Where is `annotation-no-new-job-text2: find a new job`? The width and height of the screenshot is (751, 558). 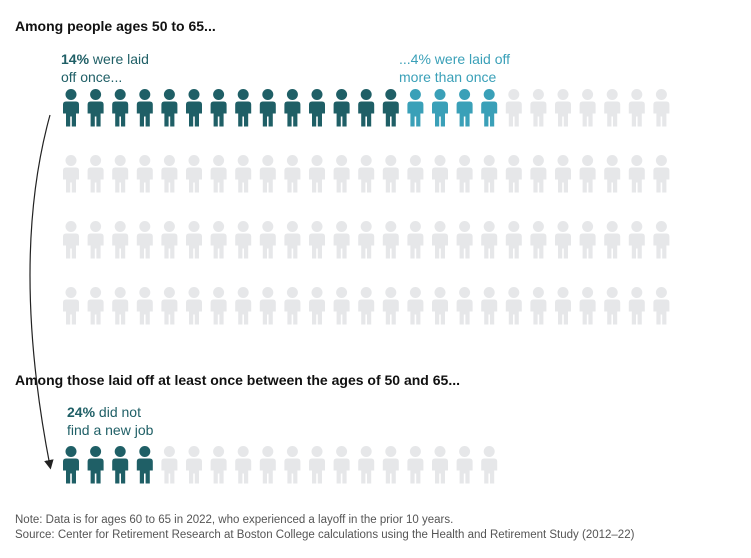
annotation-no-new-job-text2: find a new job is located at coordinates (110, 430).